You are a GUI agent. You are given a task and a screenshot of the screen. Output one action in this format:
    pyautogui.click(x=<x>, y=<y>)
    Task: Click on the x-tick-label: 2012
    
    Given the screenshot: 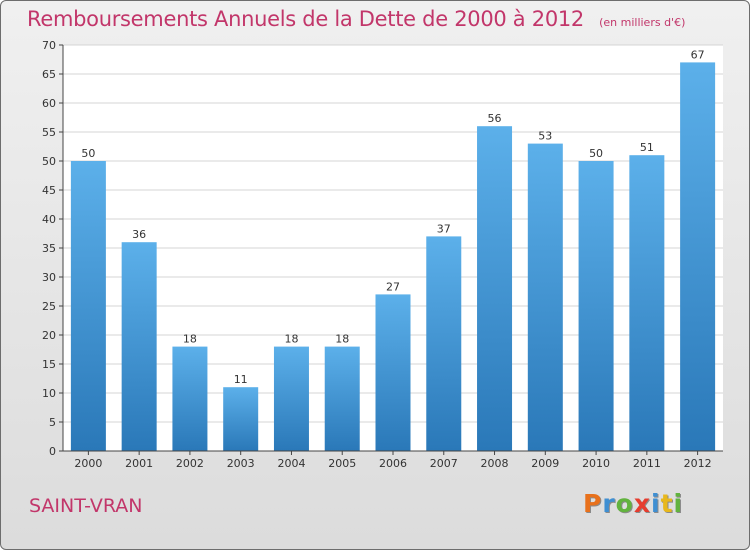 What is the action you would take?
    pyautogui.click(x=698, y=463)
    